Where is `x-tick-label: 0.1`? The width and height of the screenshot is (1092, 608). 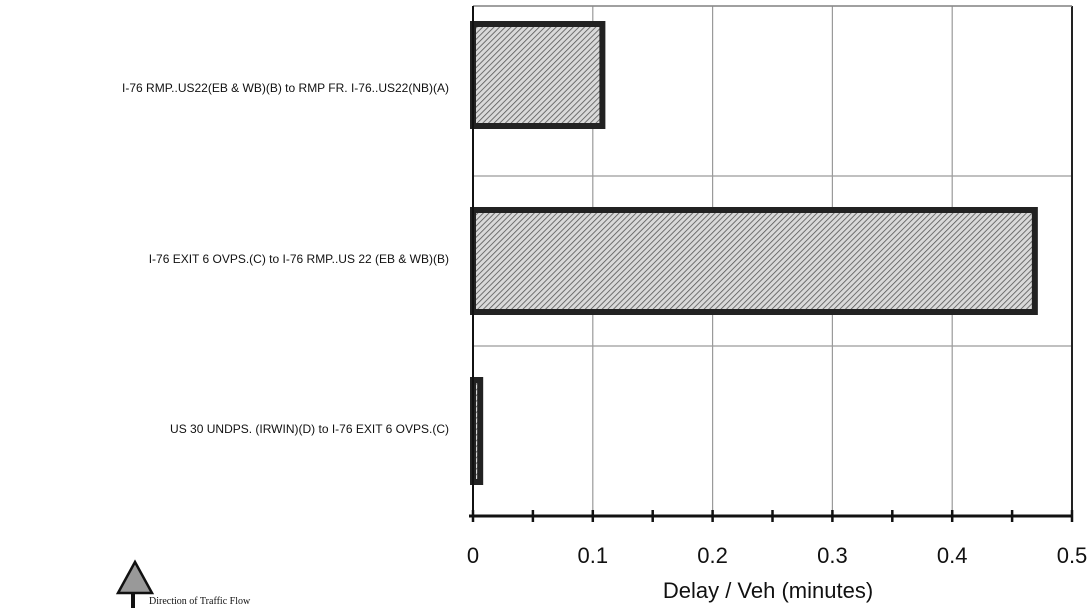 x-tick-label: 0.1 is located at coordinates (593, 555).